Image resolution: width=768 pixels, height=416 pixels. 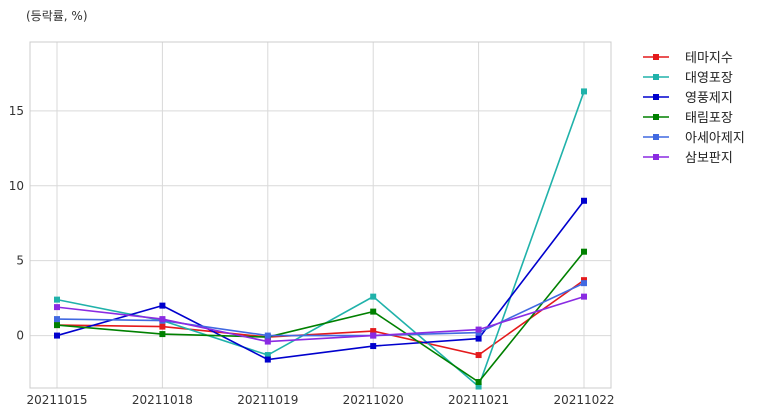 I want to click on legend-item: 테마지수, so click(x=688, y=58).